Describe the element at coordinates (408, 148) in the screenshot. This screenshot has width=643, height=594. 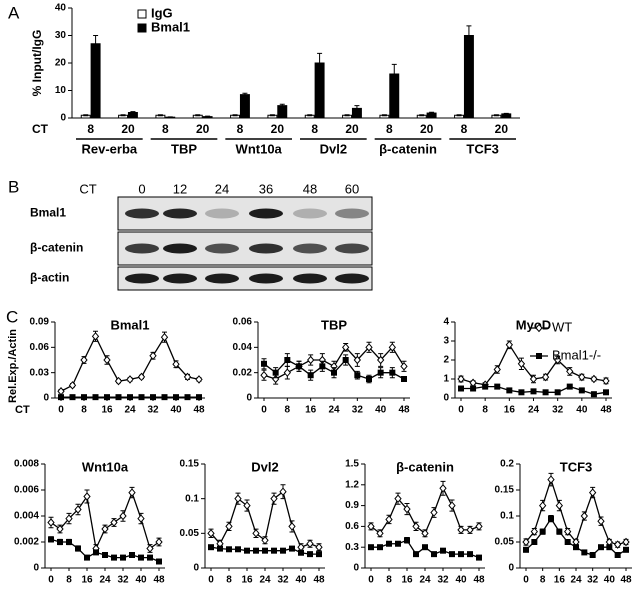
I see `group-label: β-catenin` at that location.